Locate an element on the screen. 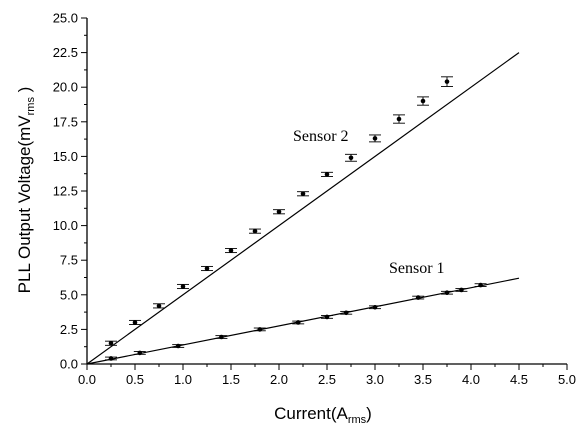 The width and height of the screenshot is (576, 430). series-label-sensor-1: Sensor 1 is located at coordinates (417, 268).